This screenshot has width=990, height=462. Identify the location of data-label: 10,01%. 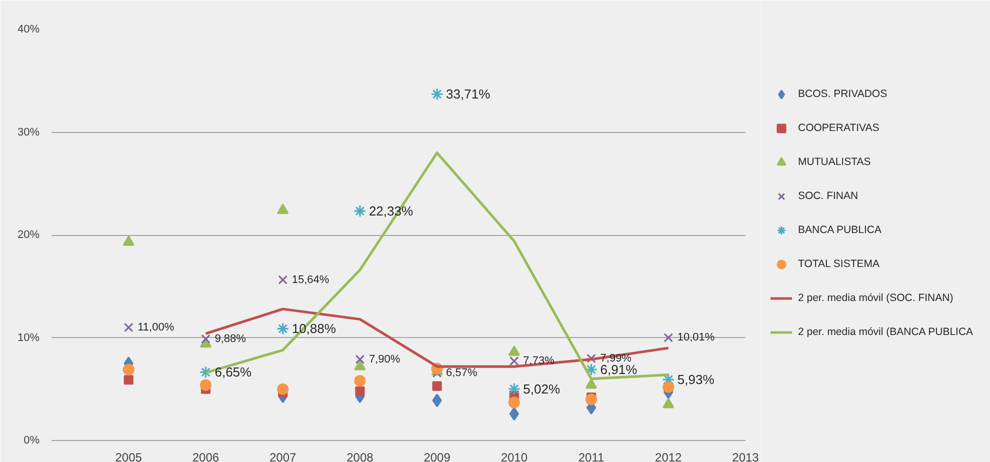
(696, 338).